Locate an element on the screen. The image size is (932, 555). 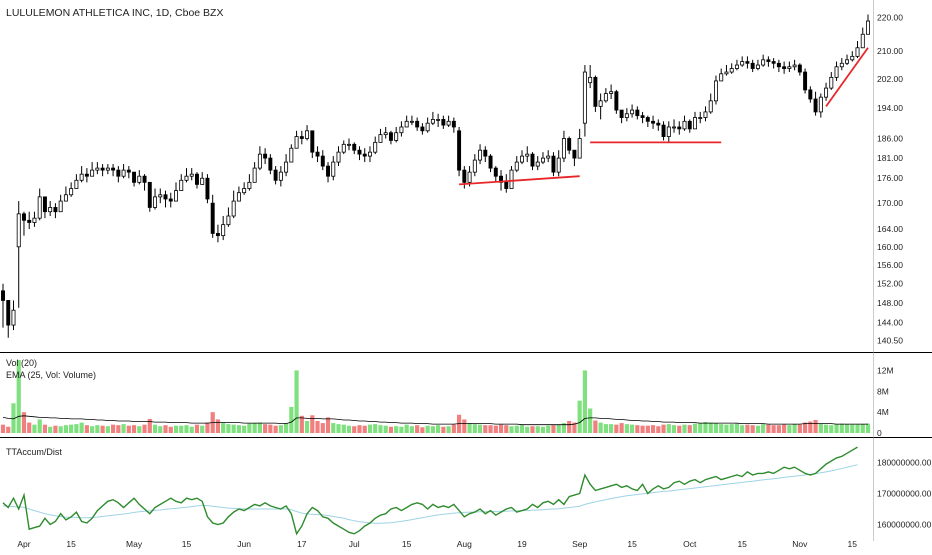
accum-line is located at coordinates (430, 491).